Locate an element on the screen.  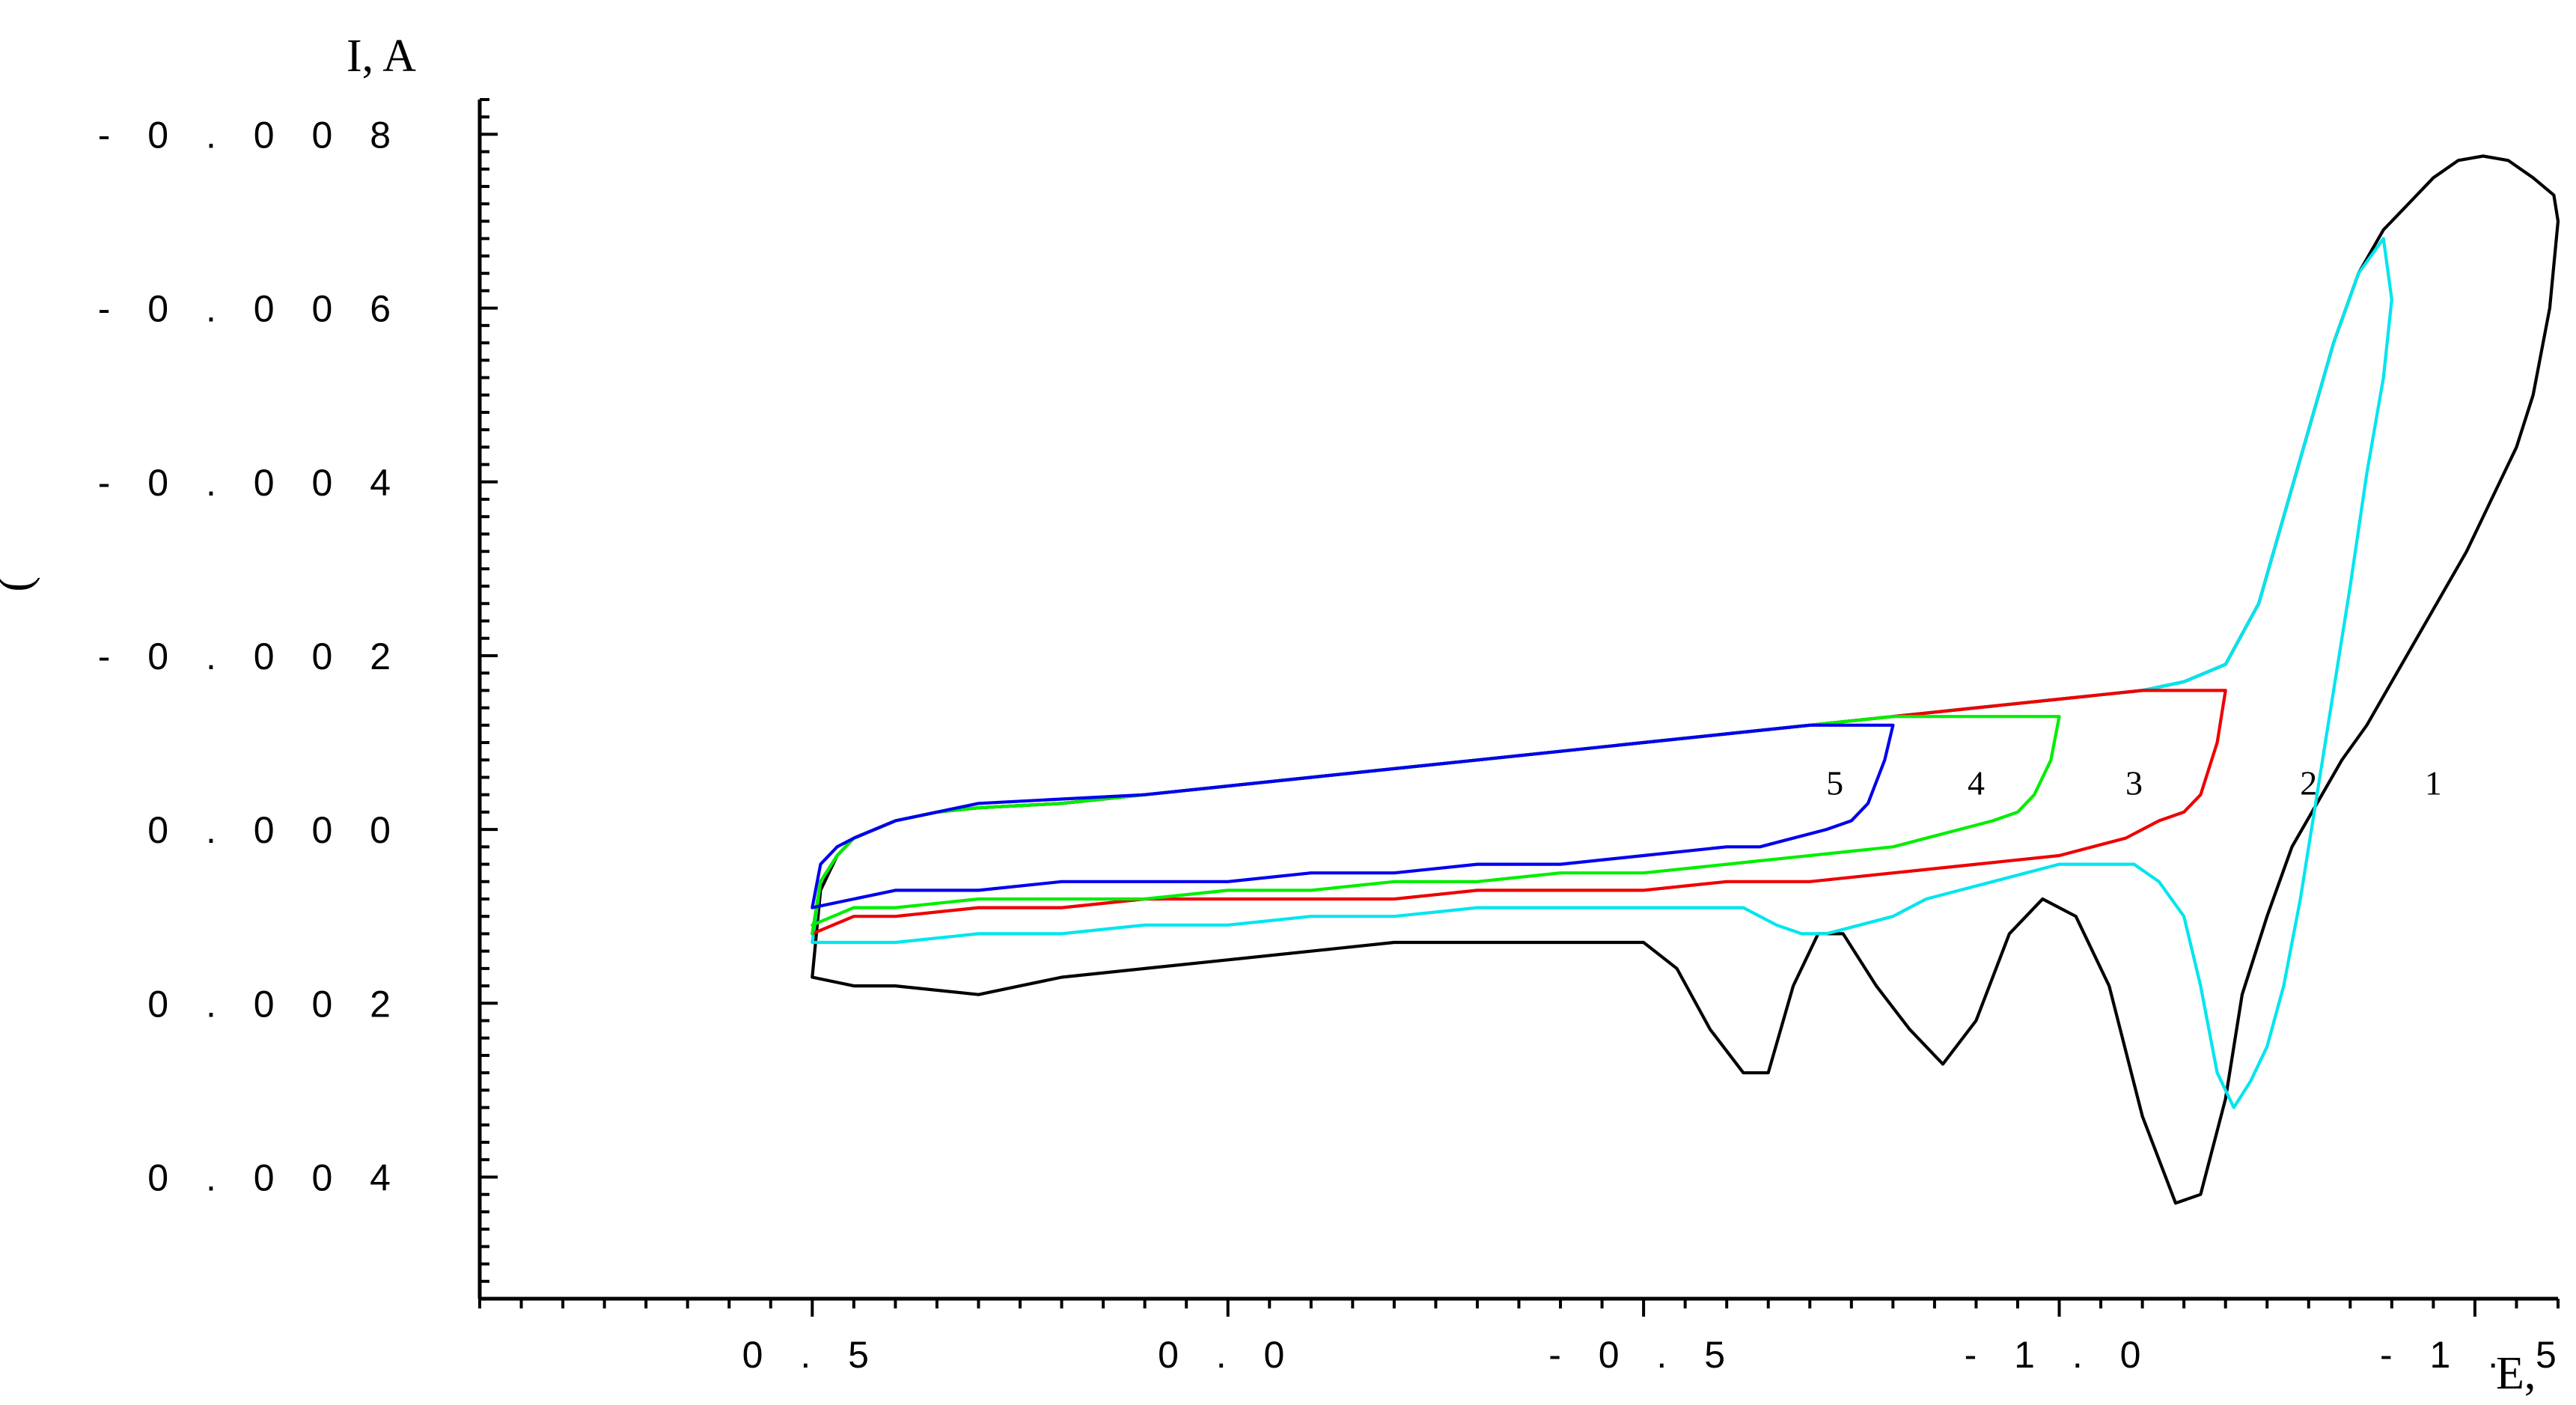
x-tick-label: 0 . 0 is located at coordinates (1228, 1355).